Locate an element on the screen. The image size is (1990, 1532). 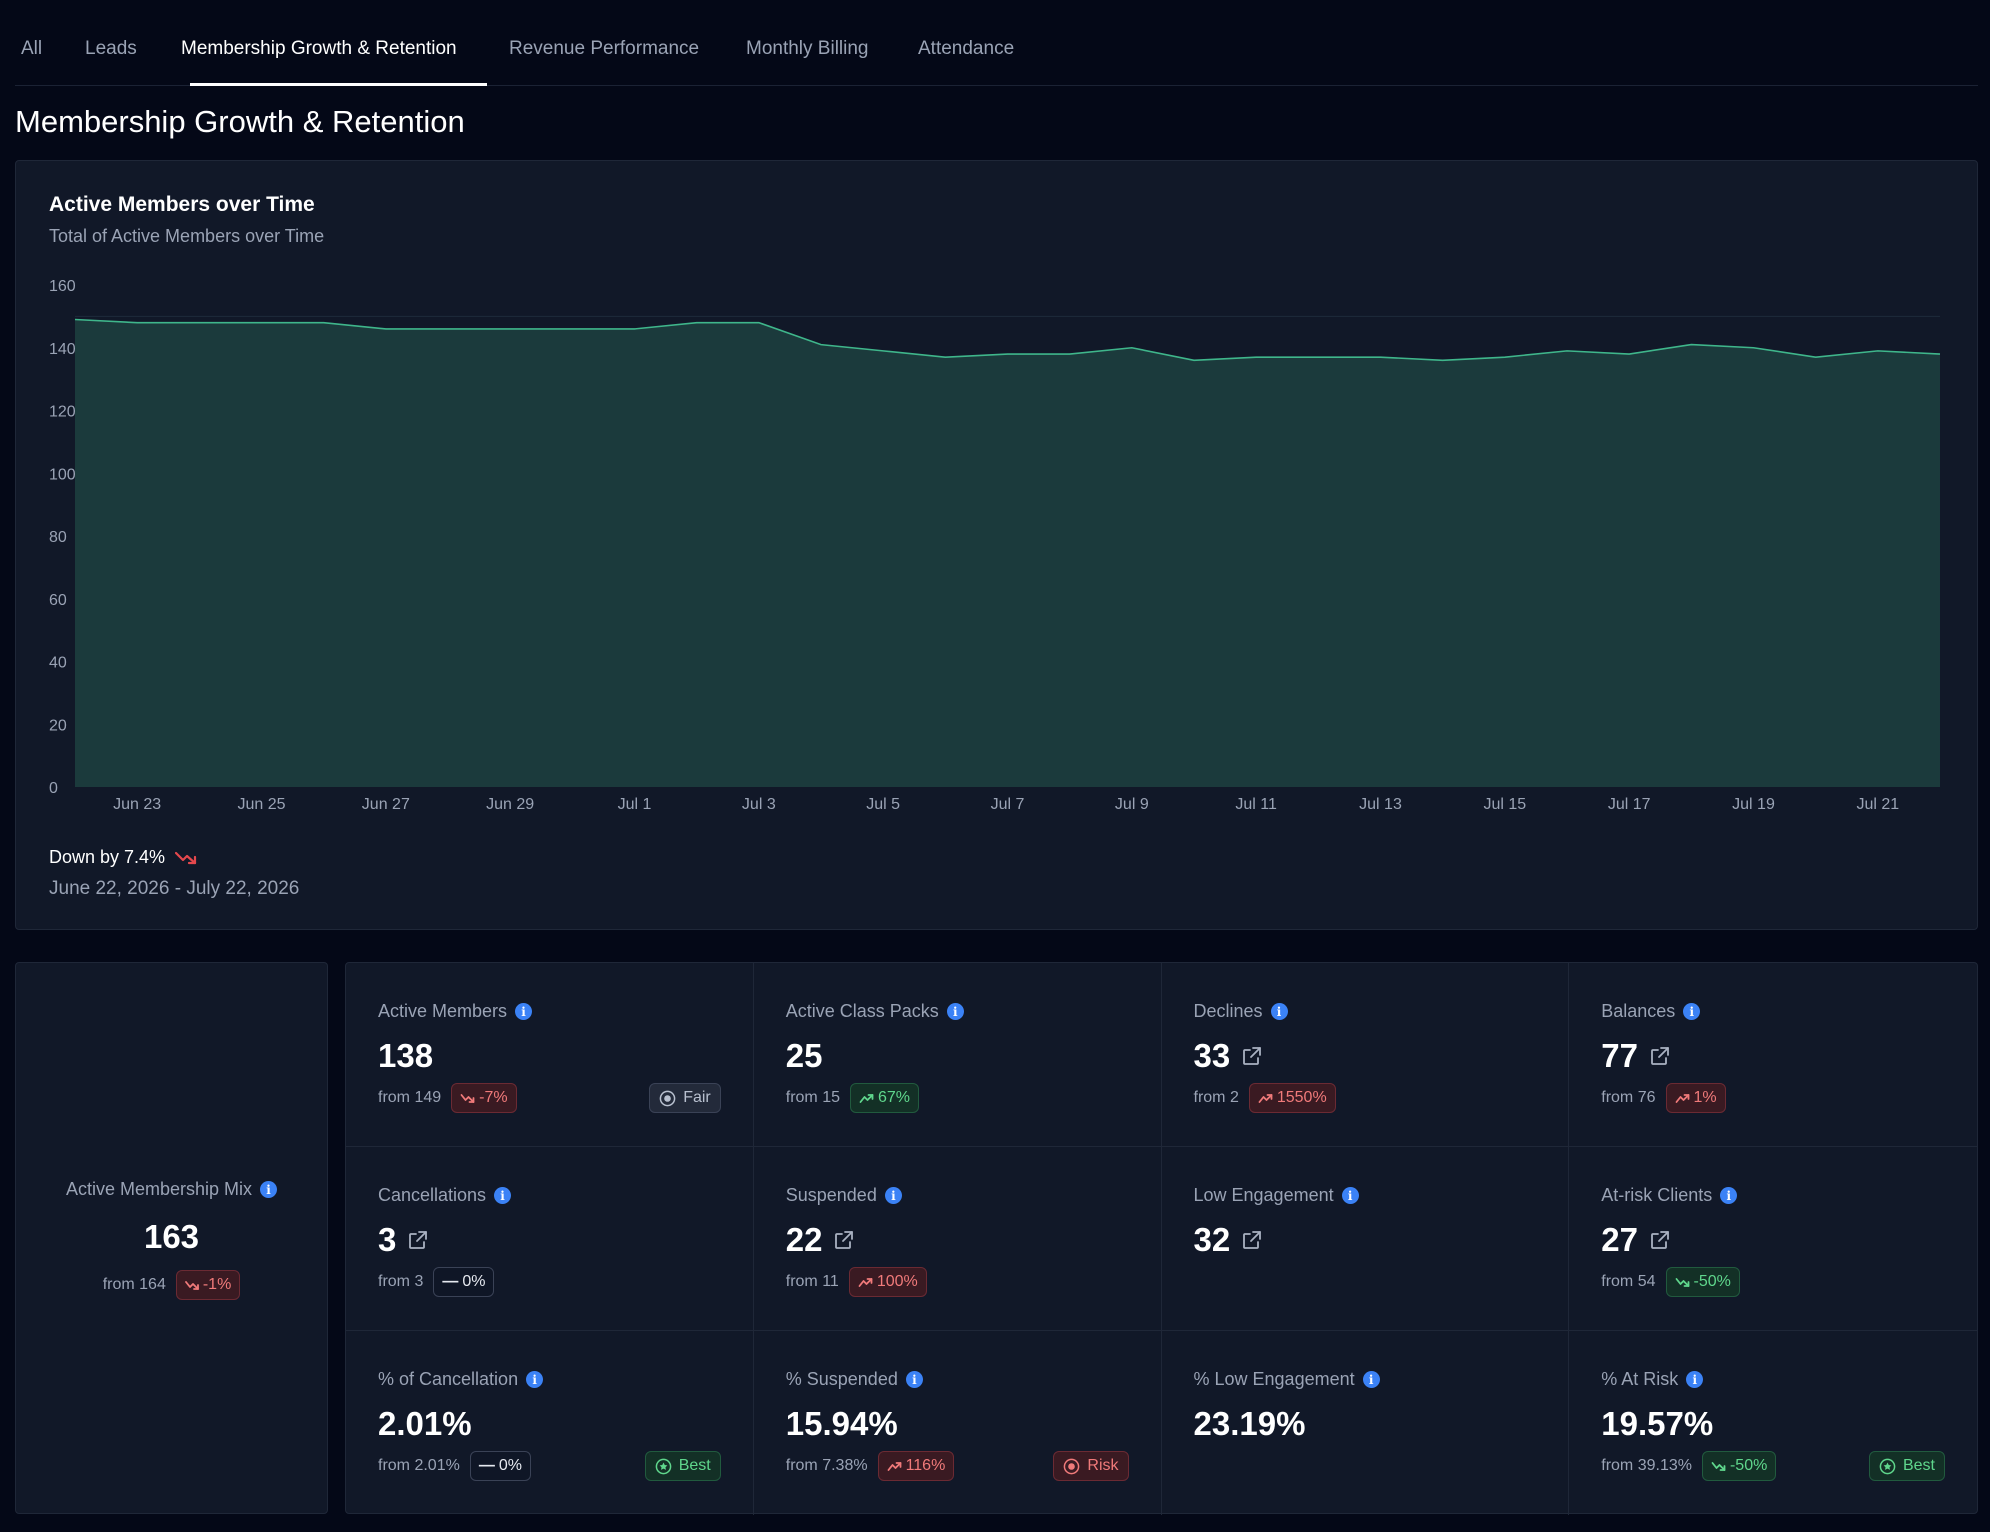
x-tick-label: Jul 19 is located at coordinates (1753, 804).